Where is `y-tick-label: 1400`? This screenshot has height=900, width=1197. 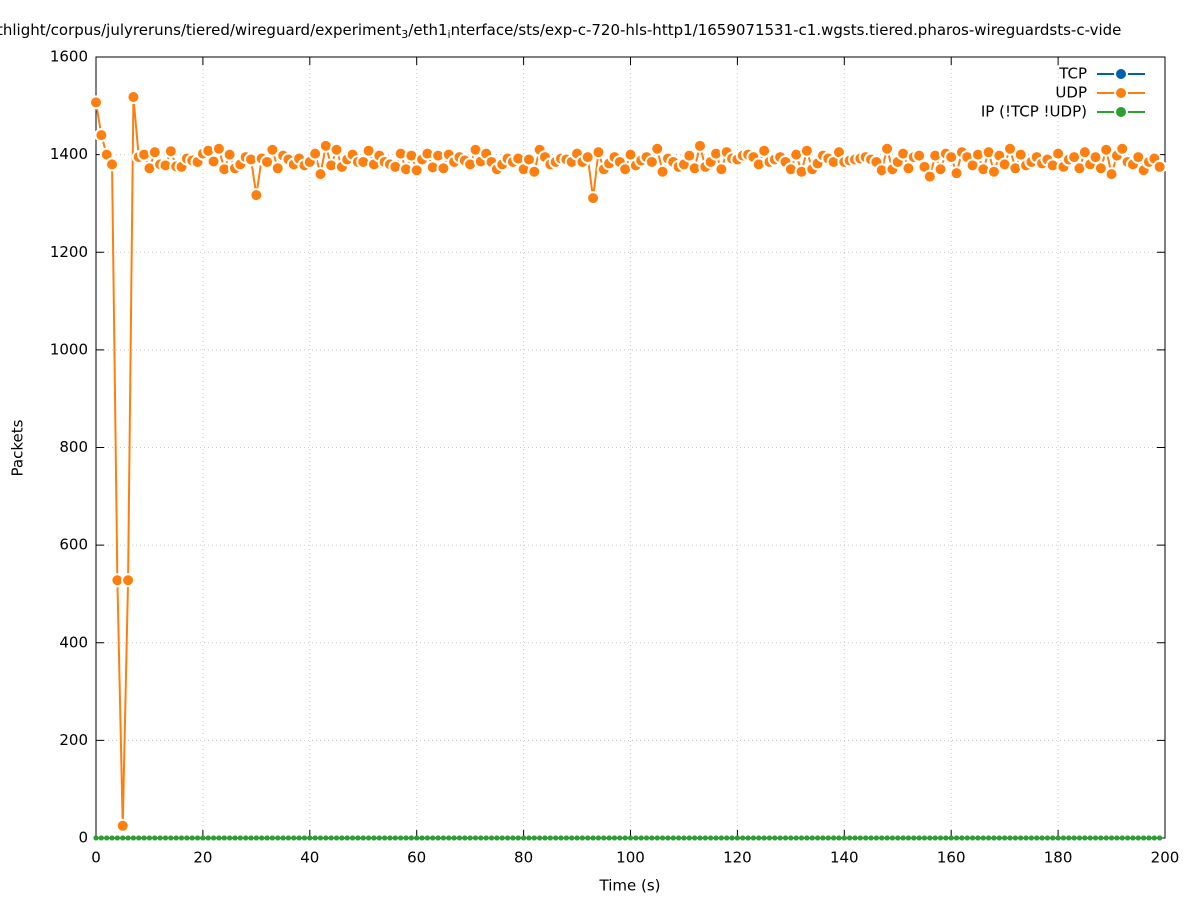 y-tick-label: 1400 is located at coordinates (69, 154).